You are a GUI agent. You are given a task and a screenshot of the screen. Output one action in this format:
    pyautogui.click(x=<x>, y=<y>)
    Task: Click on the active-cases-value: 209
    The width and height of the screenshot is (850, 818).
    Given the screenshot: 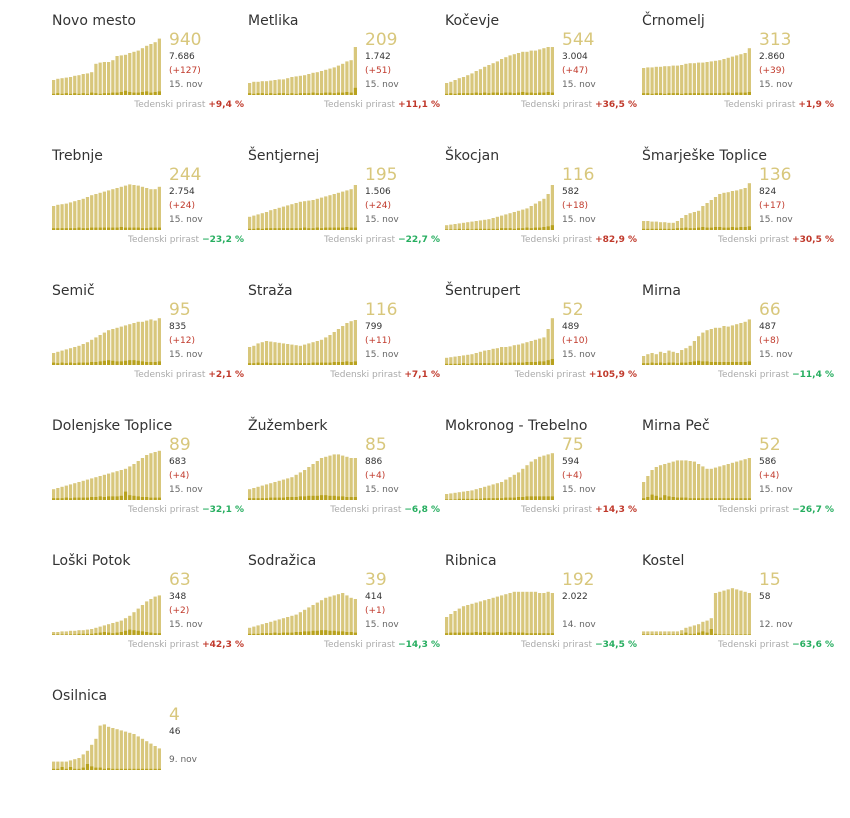 What is the action you would take?
    pyautogui.click(x=381, y=40)
    